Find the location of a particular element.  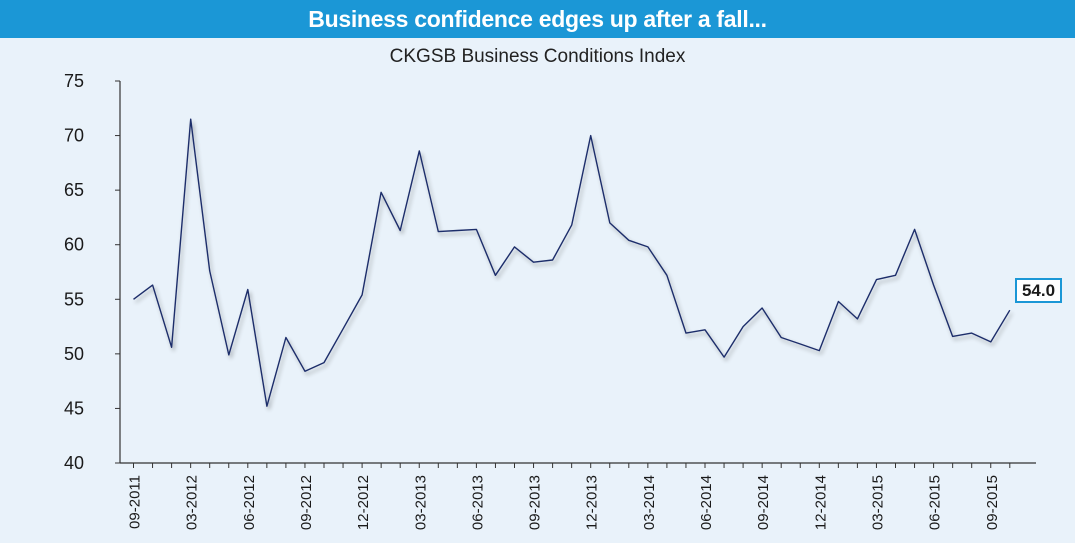

x-tick-label: 09-2015 is located at coordinates (992, 502).